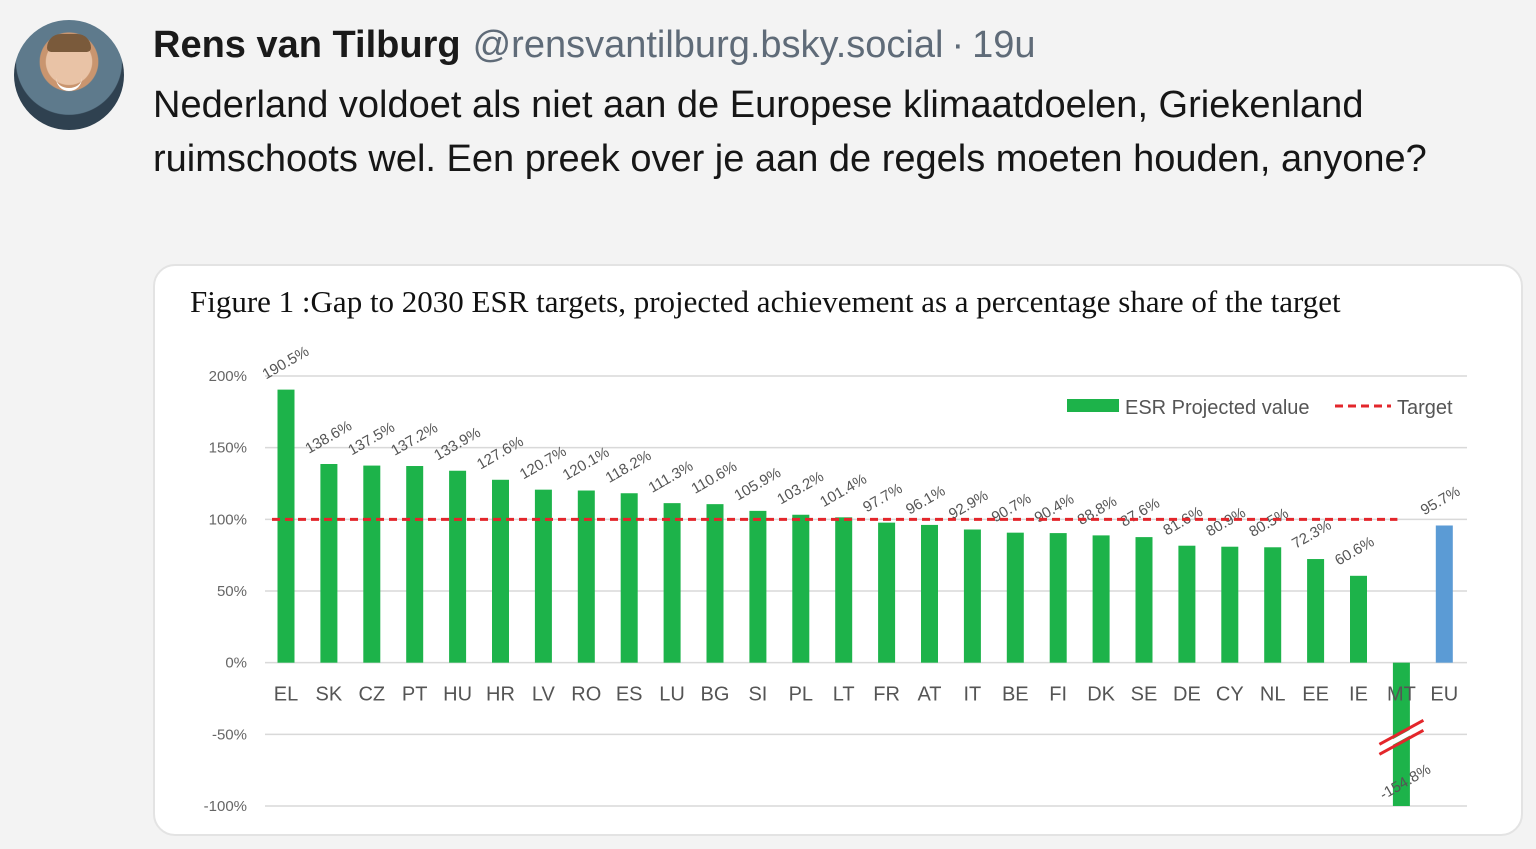  I want to click on category-label: BE, so click(1015, 695).